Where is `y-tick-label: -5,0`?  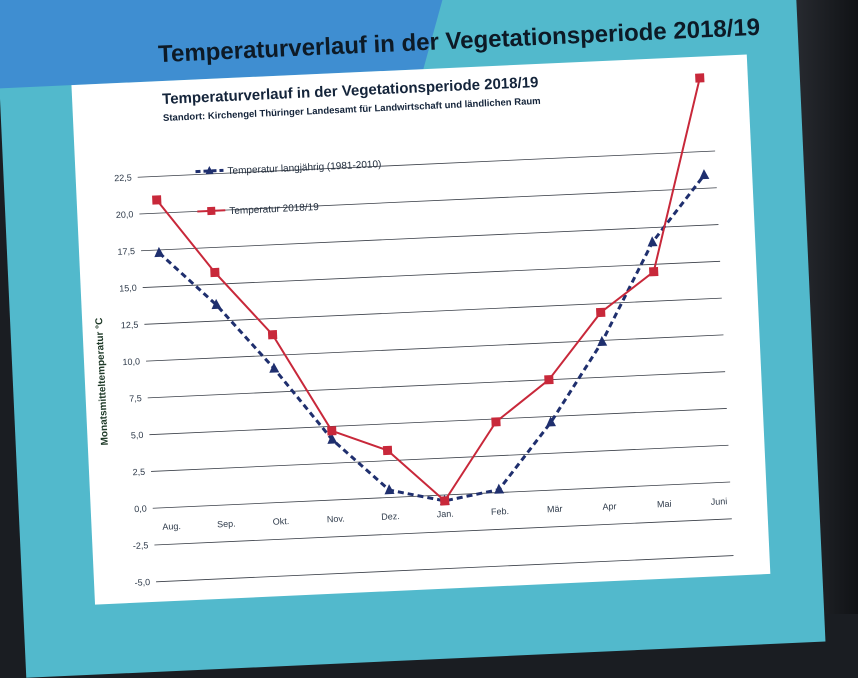
y-tick-label: -5,0 is located at coordinates (142, 582).